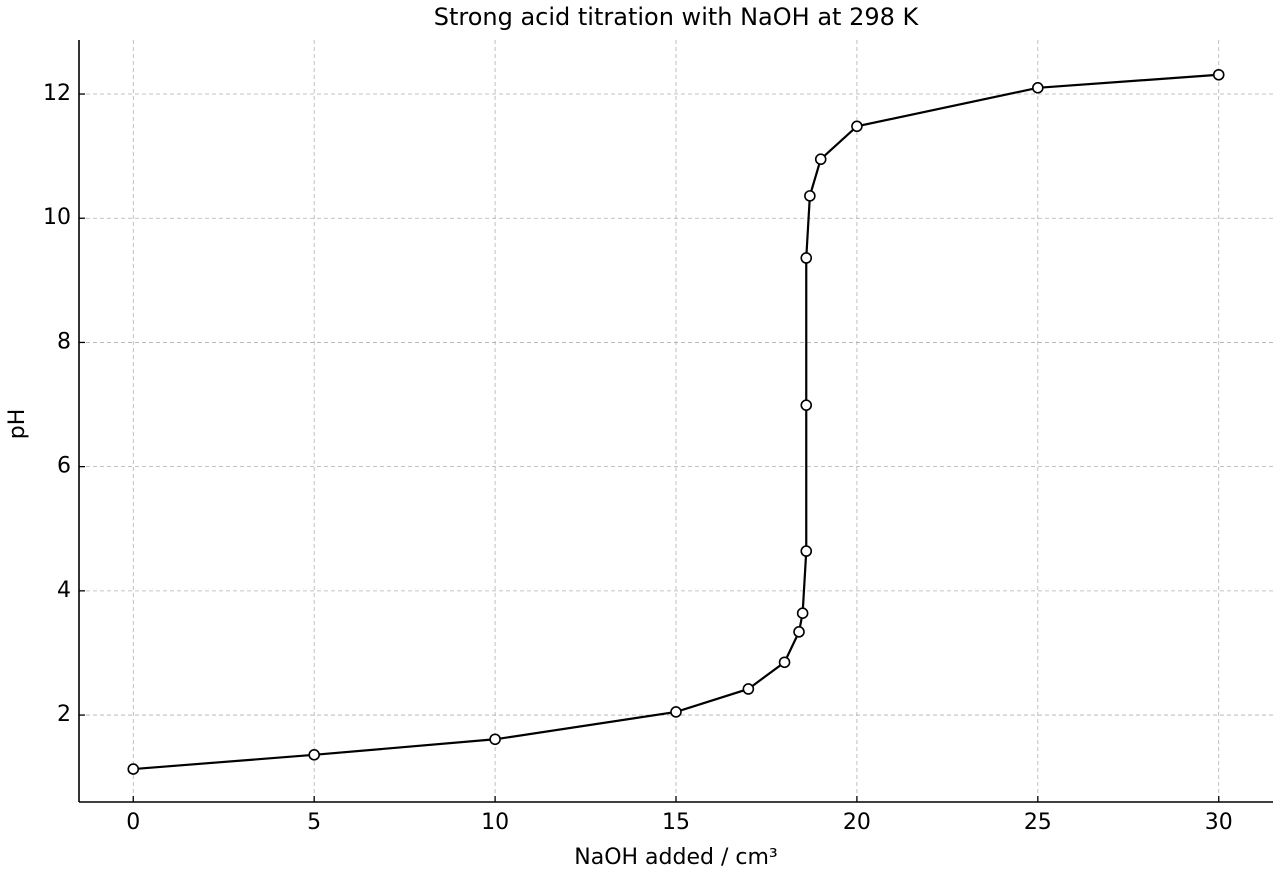  I want to click on y-tick-label: 10, so click(57, 217).